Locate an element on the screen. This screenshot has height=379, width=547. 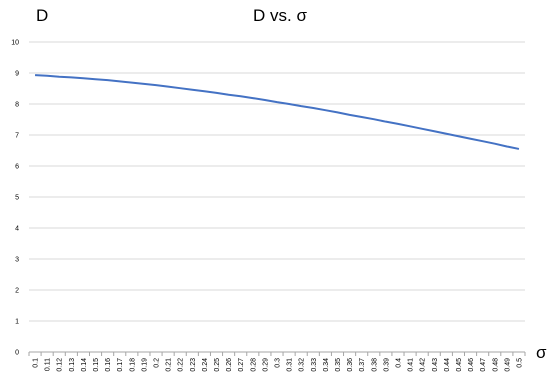
x-tick-label: 0.24 is located at coordinates (205, 365).